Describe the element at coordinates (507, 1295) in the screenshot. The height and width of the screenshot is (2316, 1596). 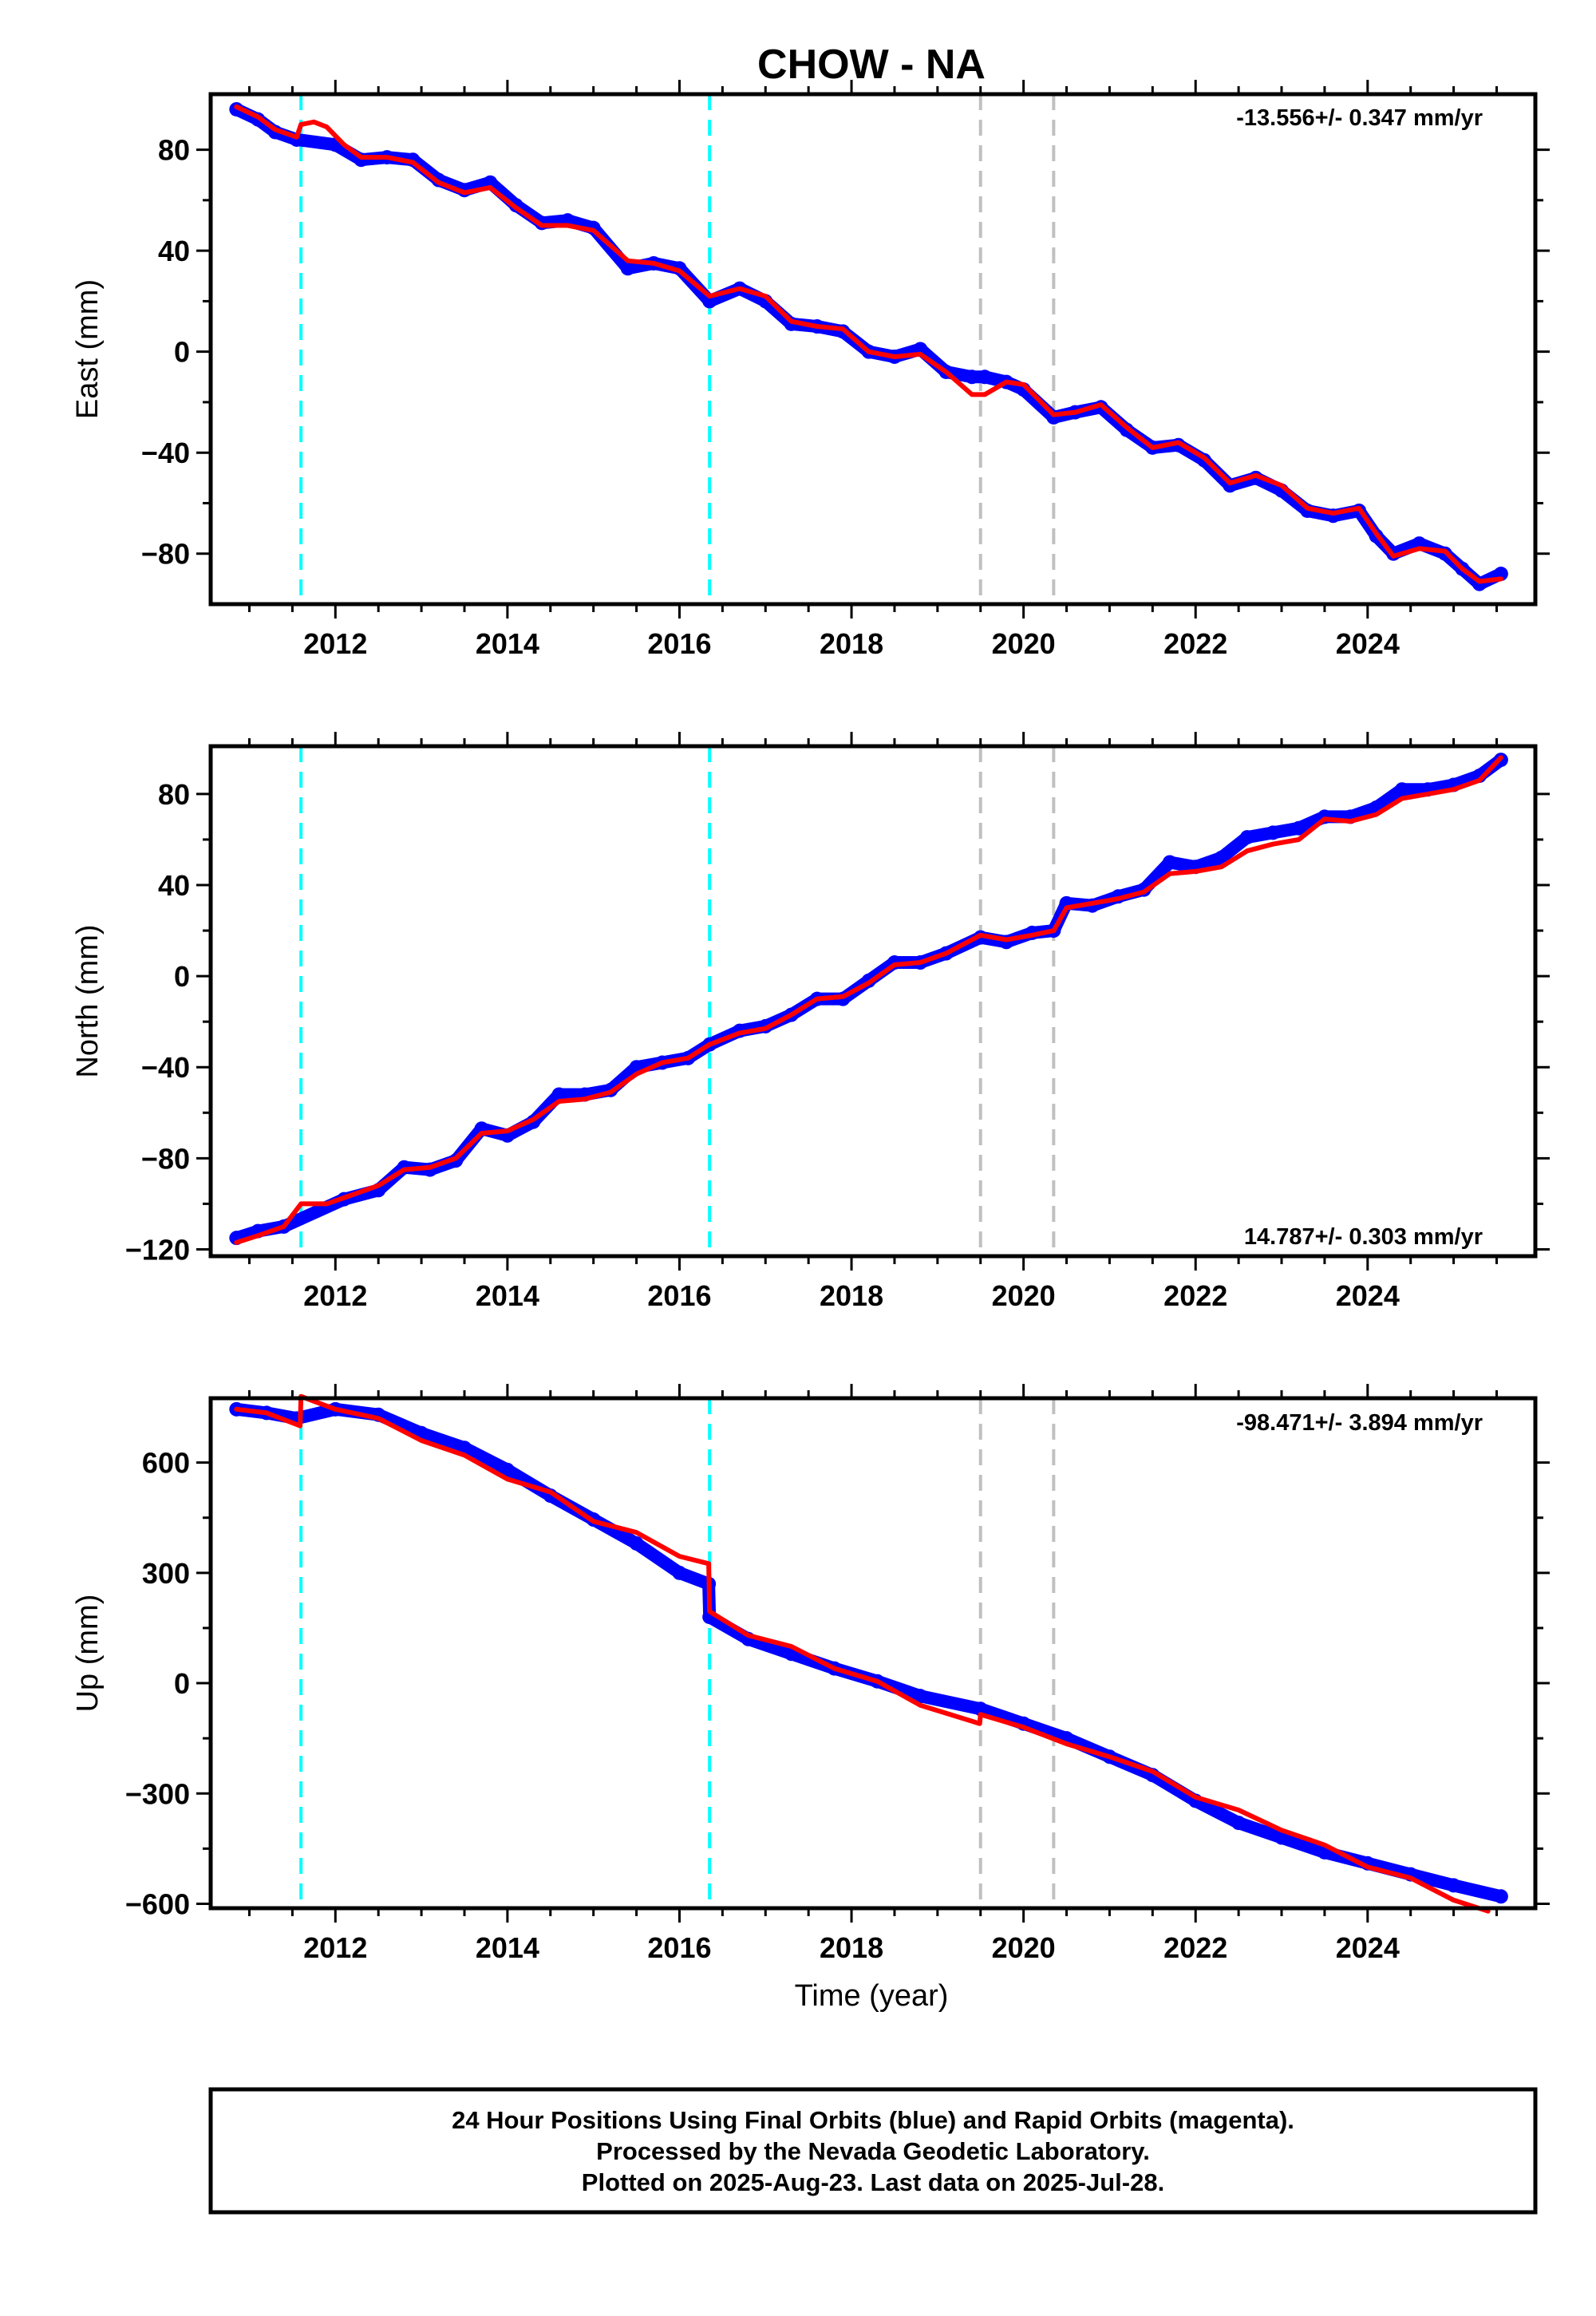
I see `north-x-tick-label-1: 2014` at that location.